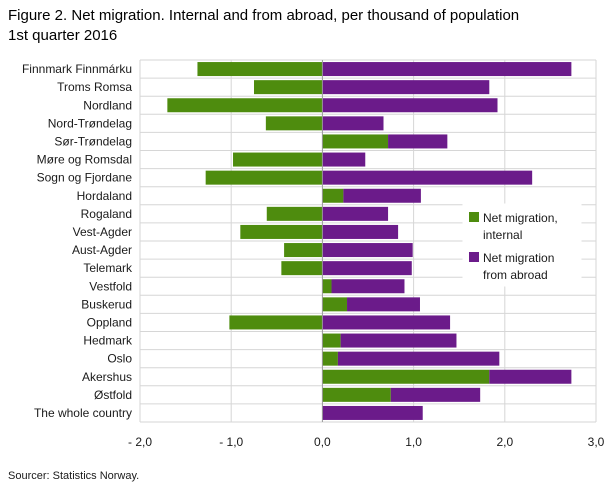 The image size is (609, 488). I want to click on category-label: Vest-Agder, so click(102, 232).